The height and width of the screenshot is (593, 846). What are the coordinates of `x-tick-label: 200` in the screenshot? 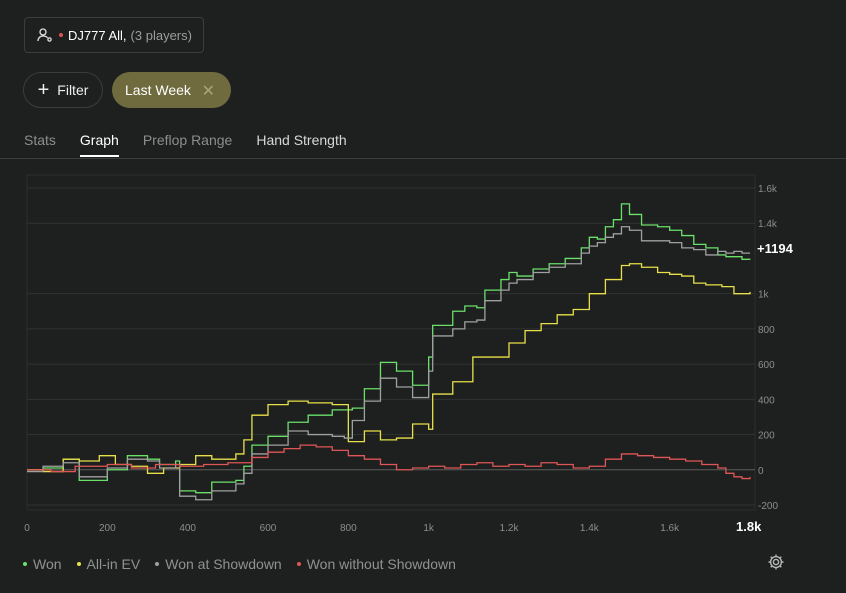 It's located at (107, 528).